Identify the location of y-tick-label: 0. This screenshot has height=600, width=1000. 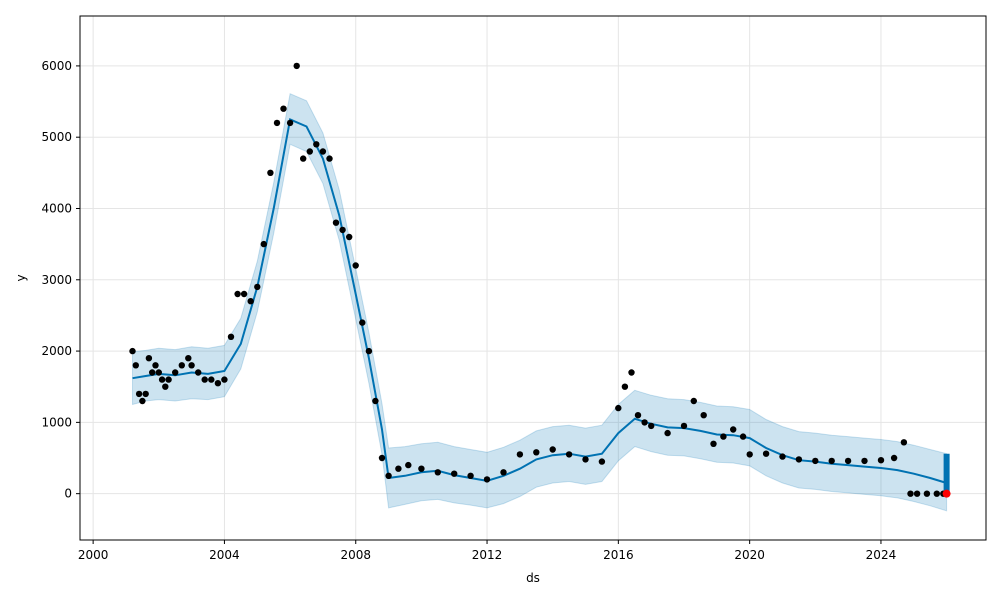
(68, 494).